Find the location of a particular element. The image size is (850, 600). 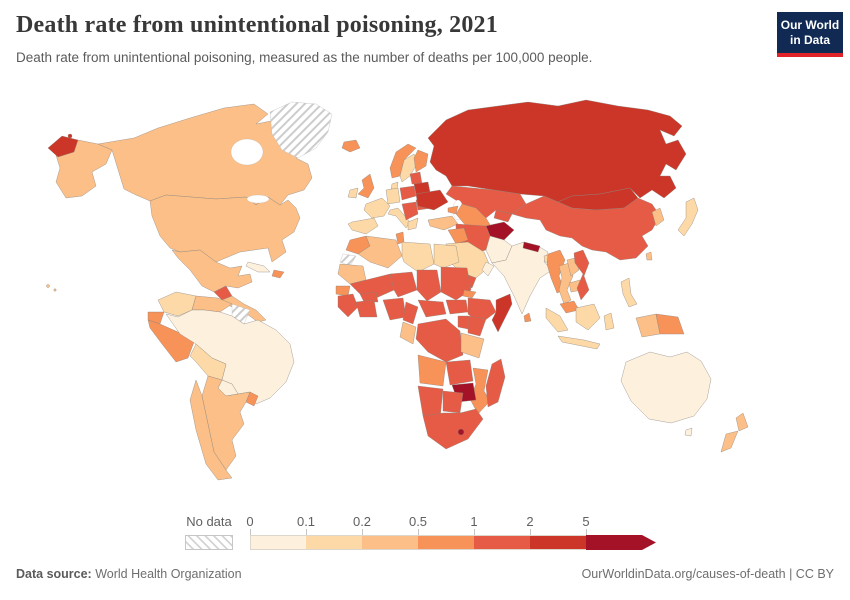

country-algeria is located at coordinates (380, 252).